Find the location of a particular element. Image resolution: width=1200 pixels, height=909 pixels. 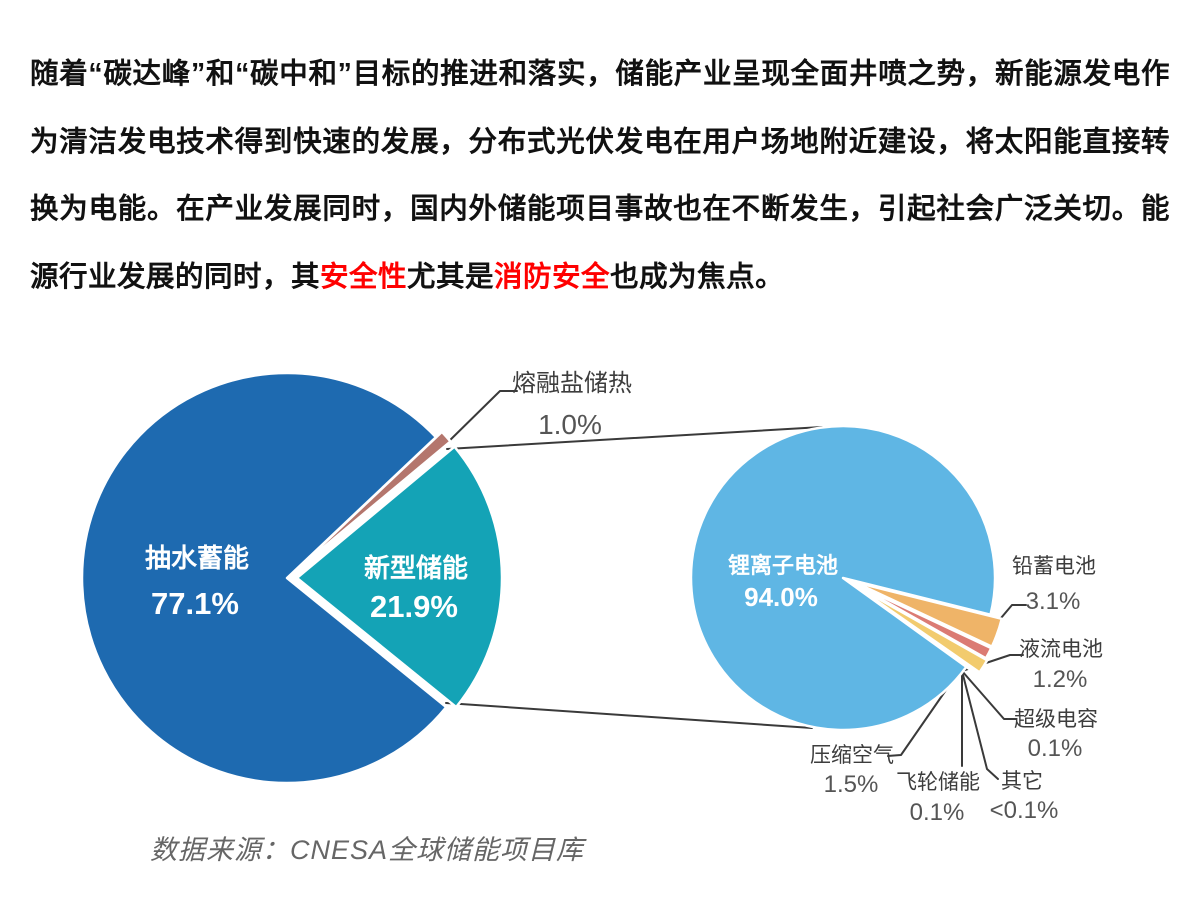

slice-value-flywheel: 0.1% is located at coordinates (937, 812).